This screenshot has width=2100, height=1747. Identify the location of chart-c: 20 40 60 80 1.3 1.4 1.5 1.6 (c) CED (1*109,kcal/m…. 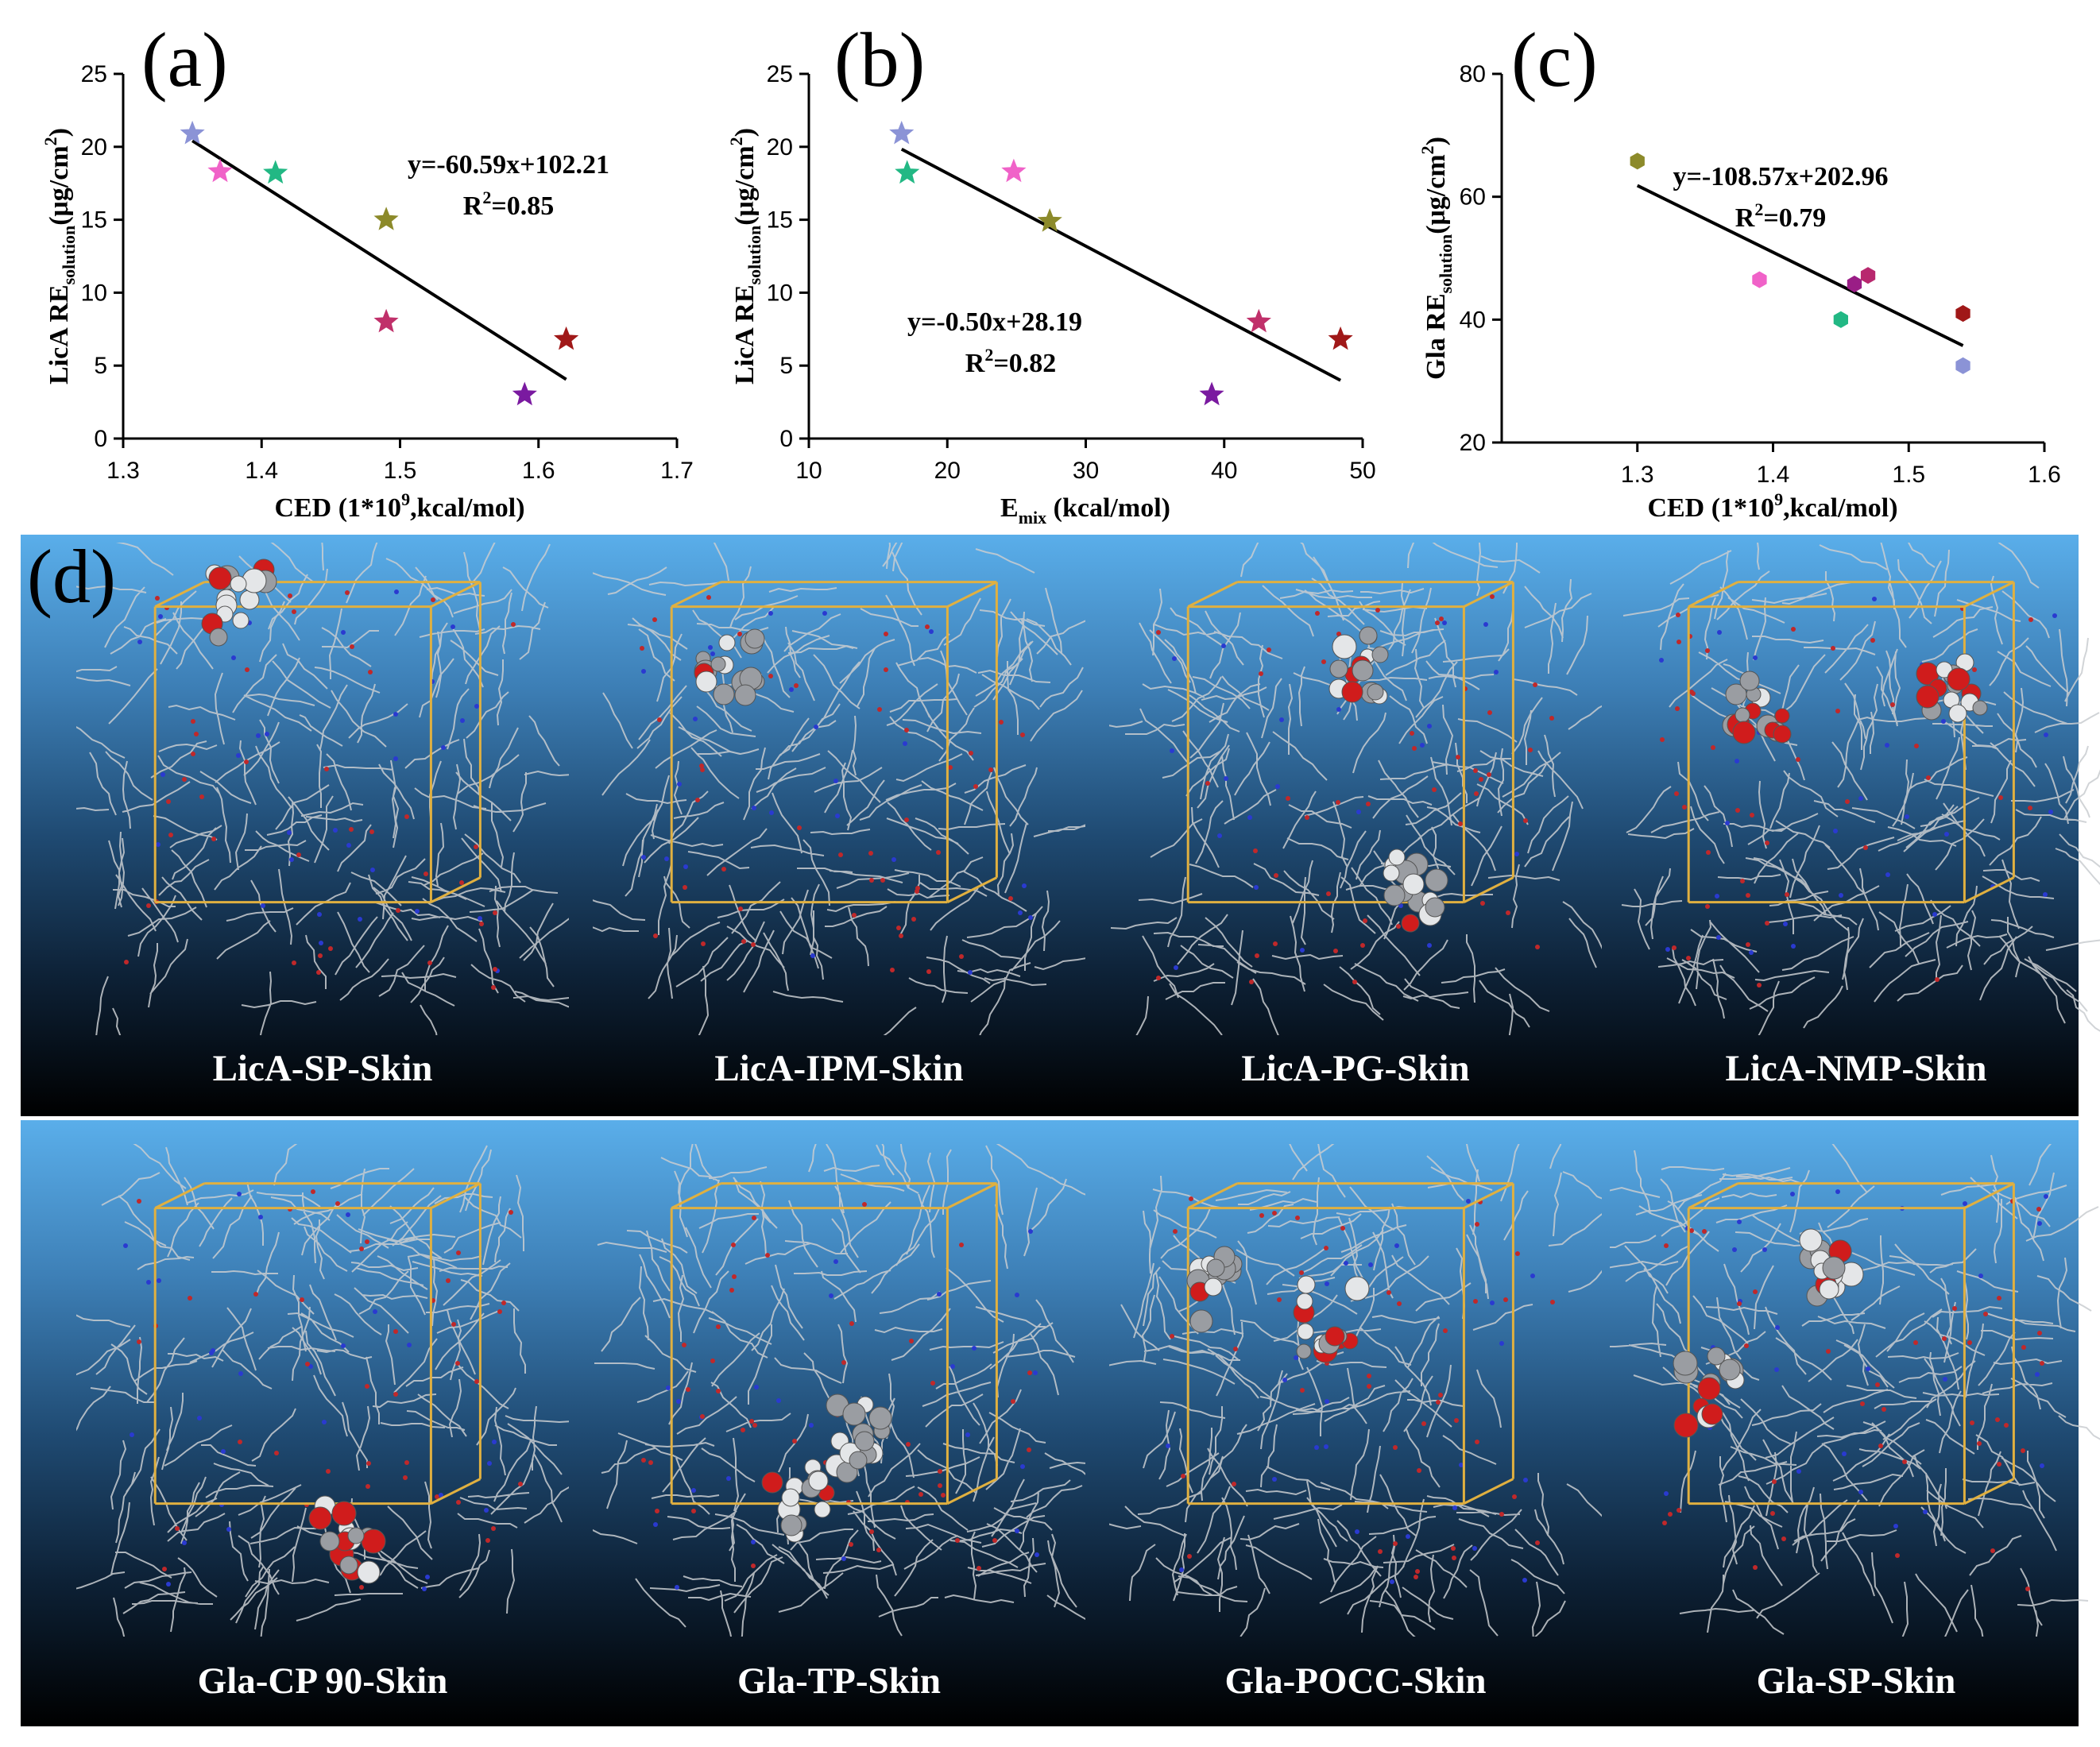
(1739, 270).